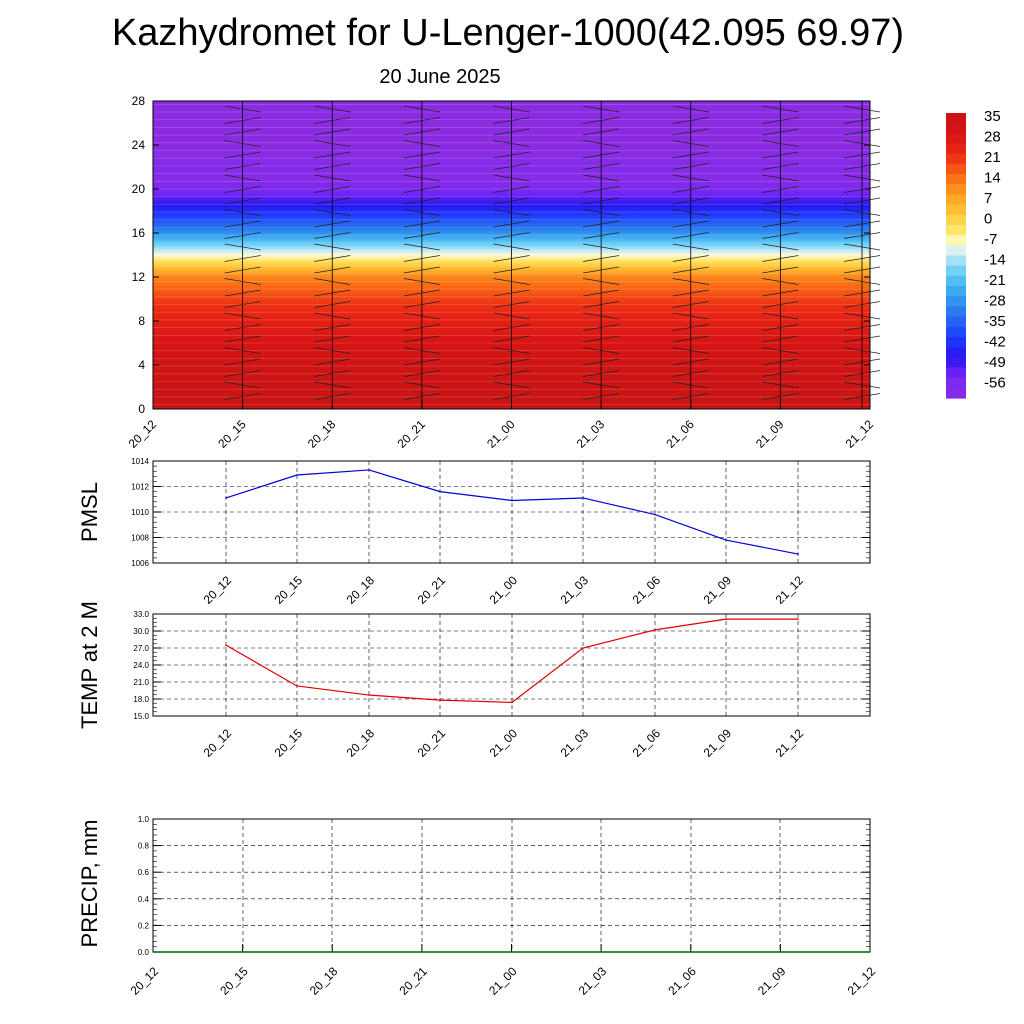  I want to click on y-axis-label: PMSL, so click(89, 512).